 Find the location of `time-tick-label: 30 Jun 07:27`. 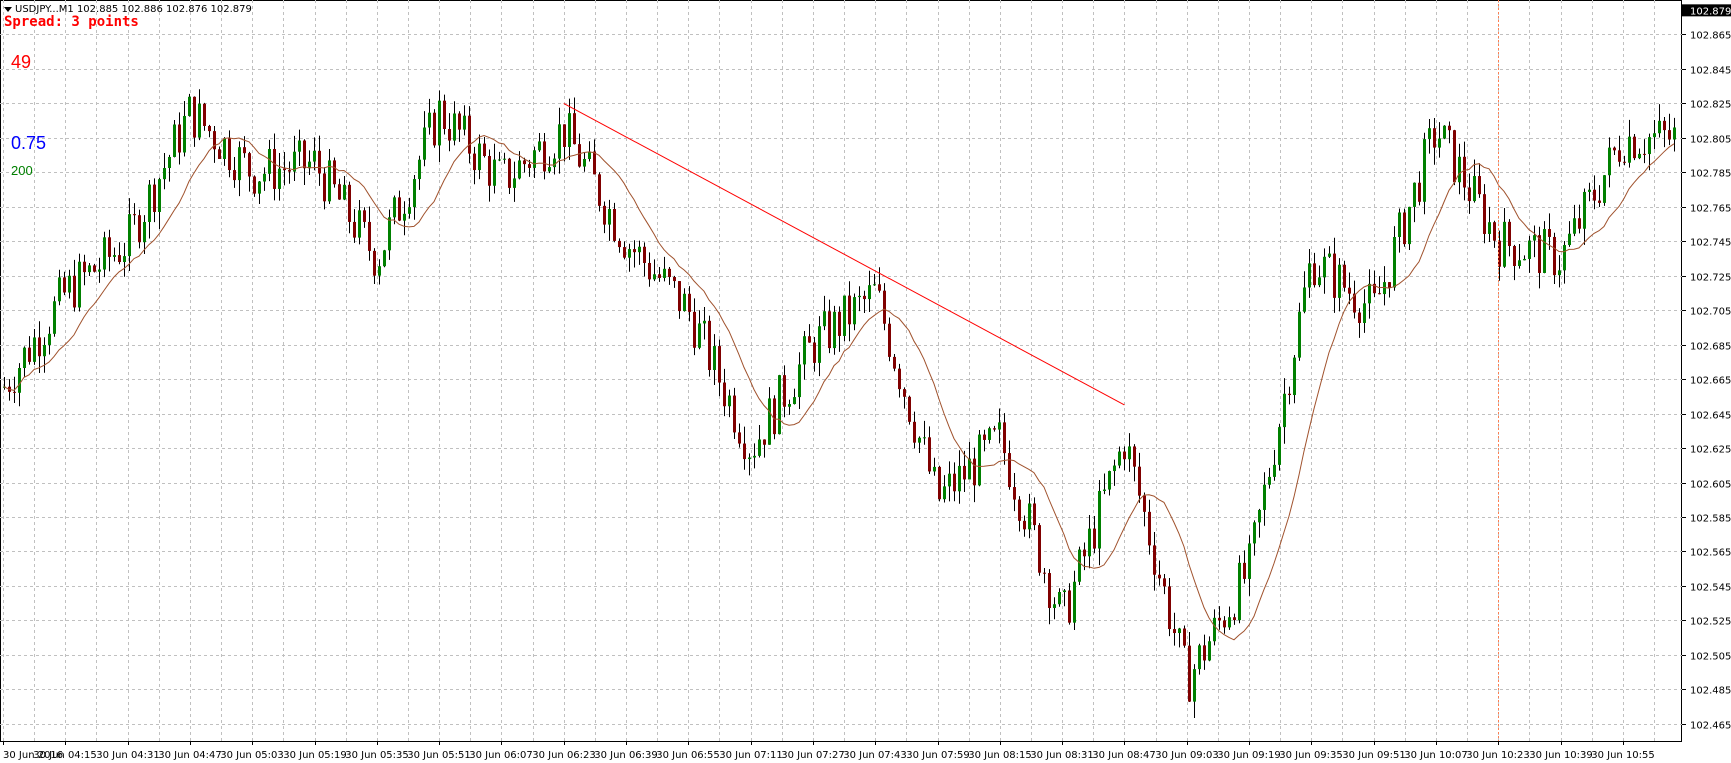

time-tick-label: 30 Jun 07:27 is located at coordinates (813, 755).